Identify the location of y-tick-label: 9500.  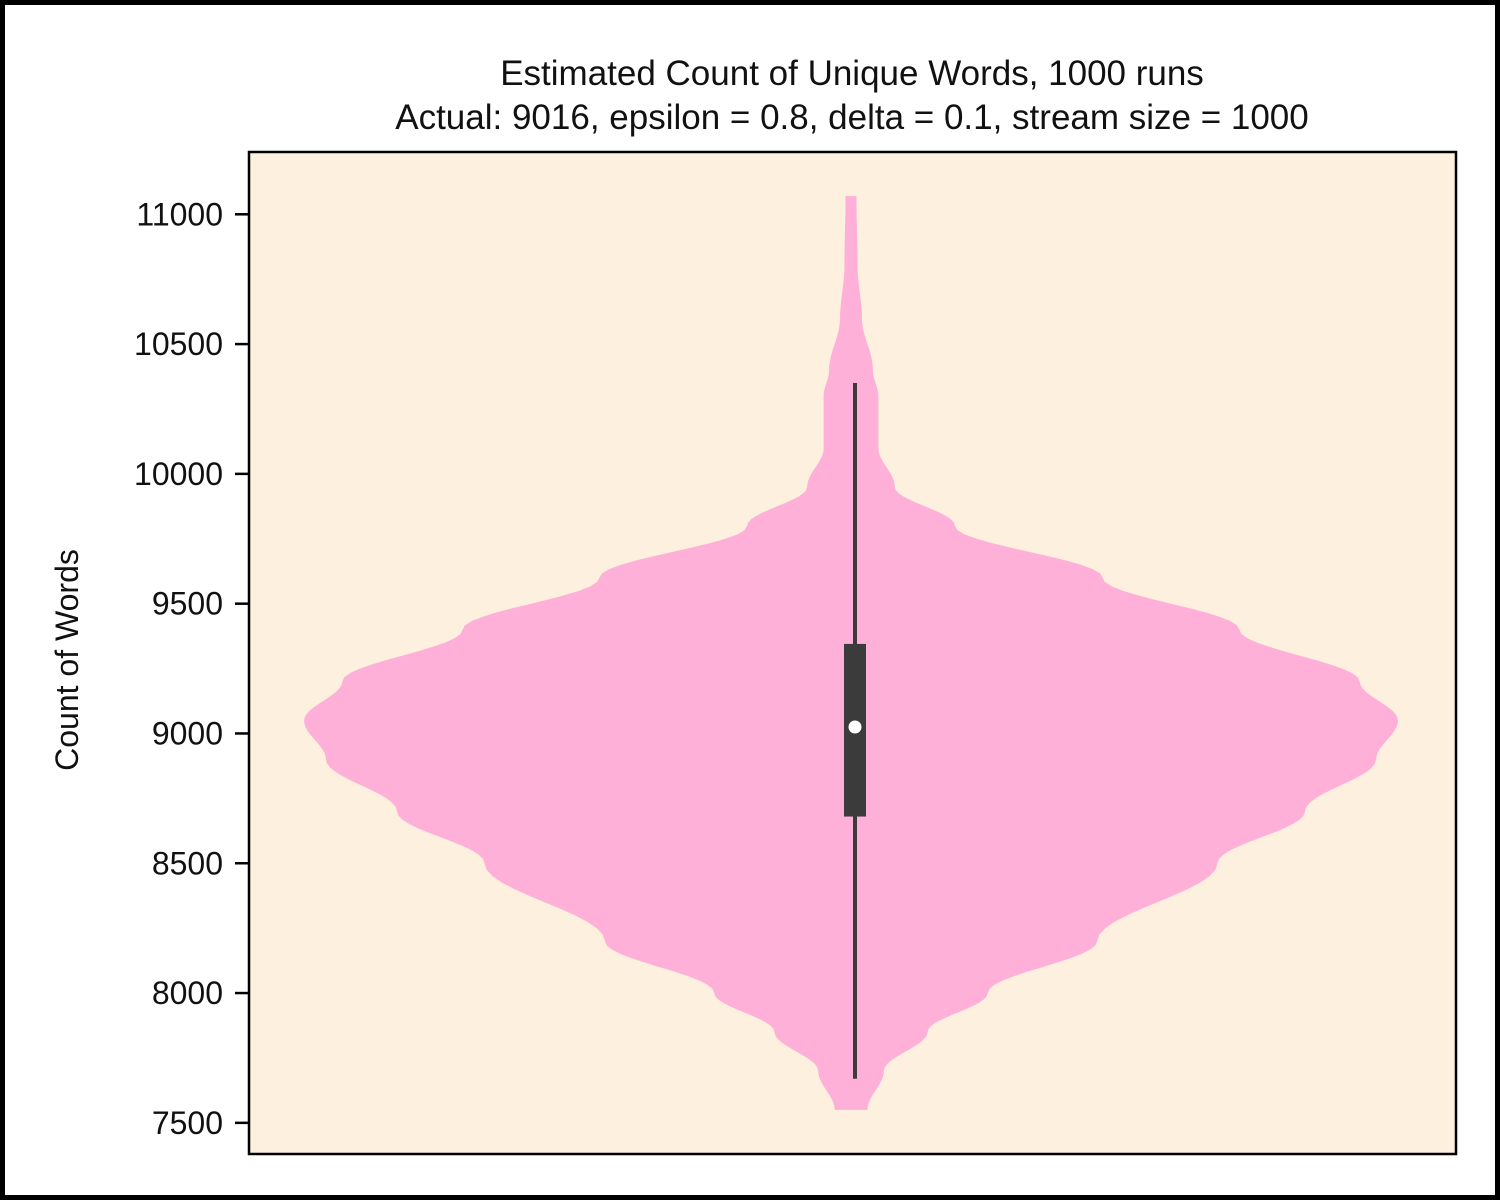
(187, 604).